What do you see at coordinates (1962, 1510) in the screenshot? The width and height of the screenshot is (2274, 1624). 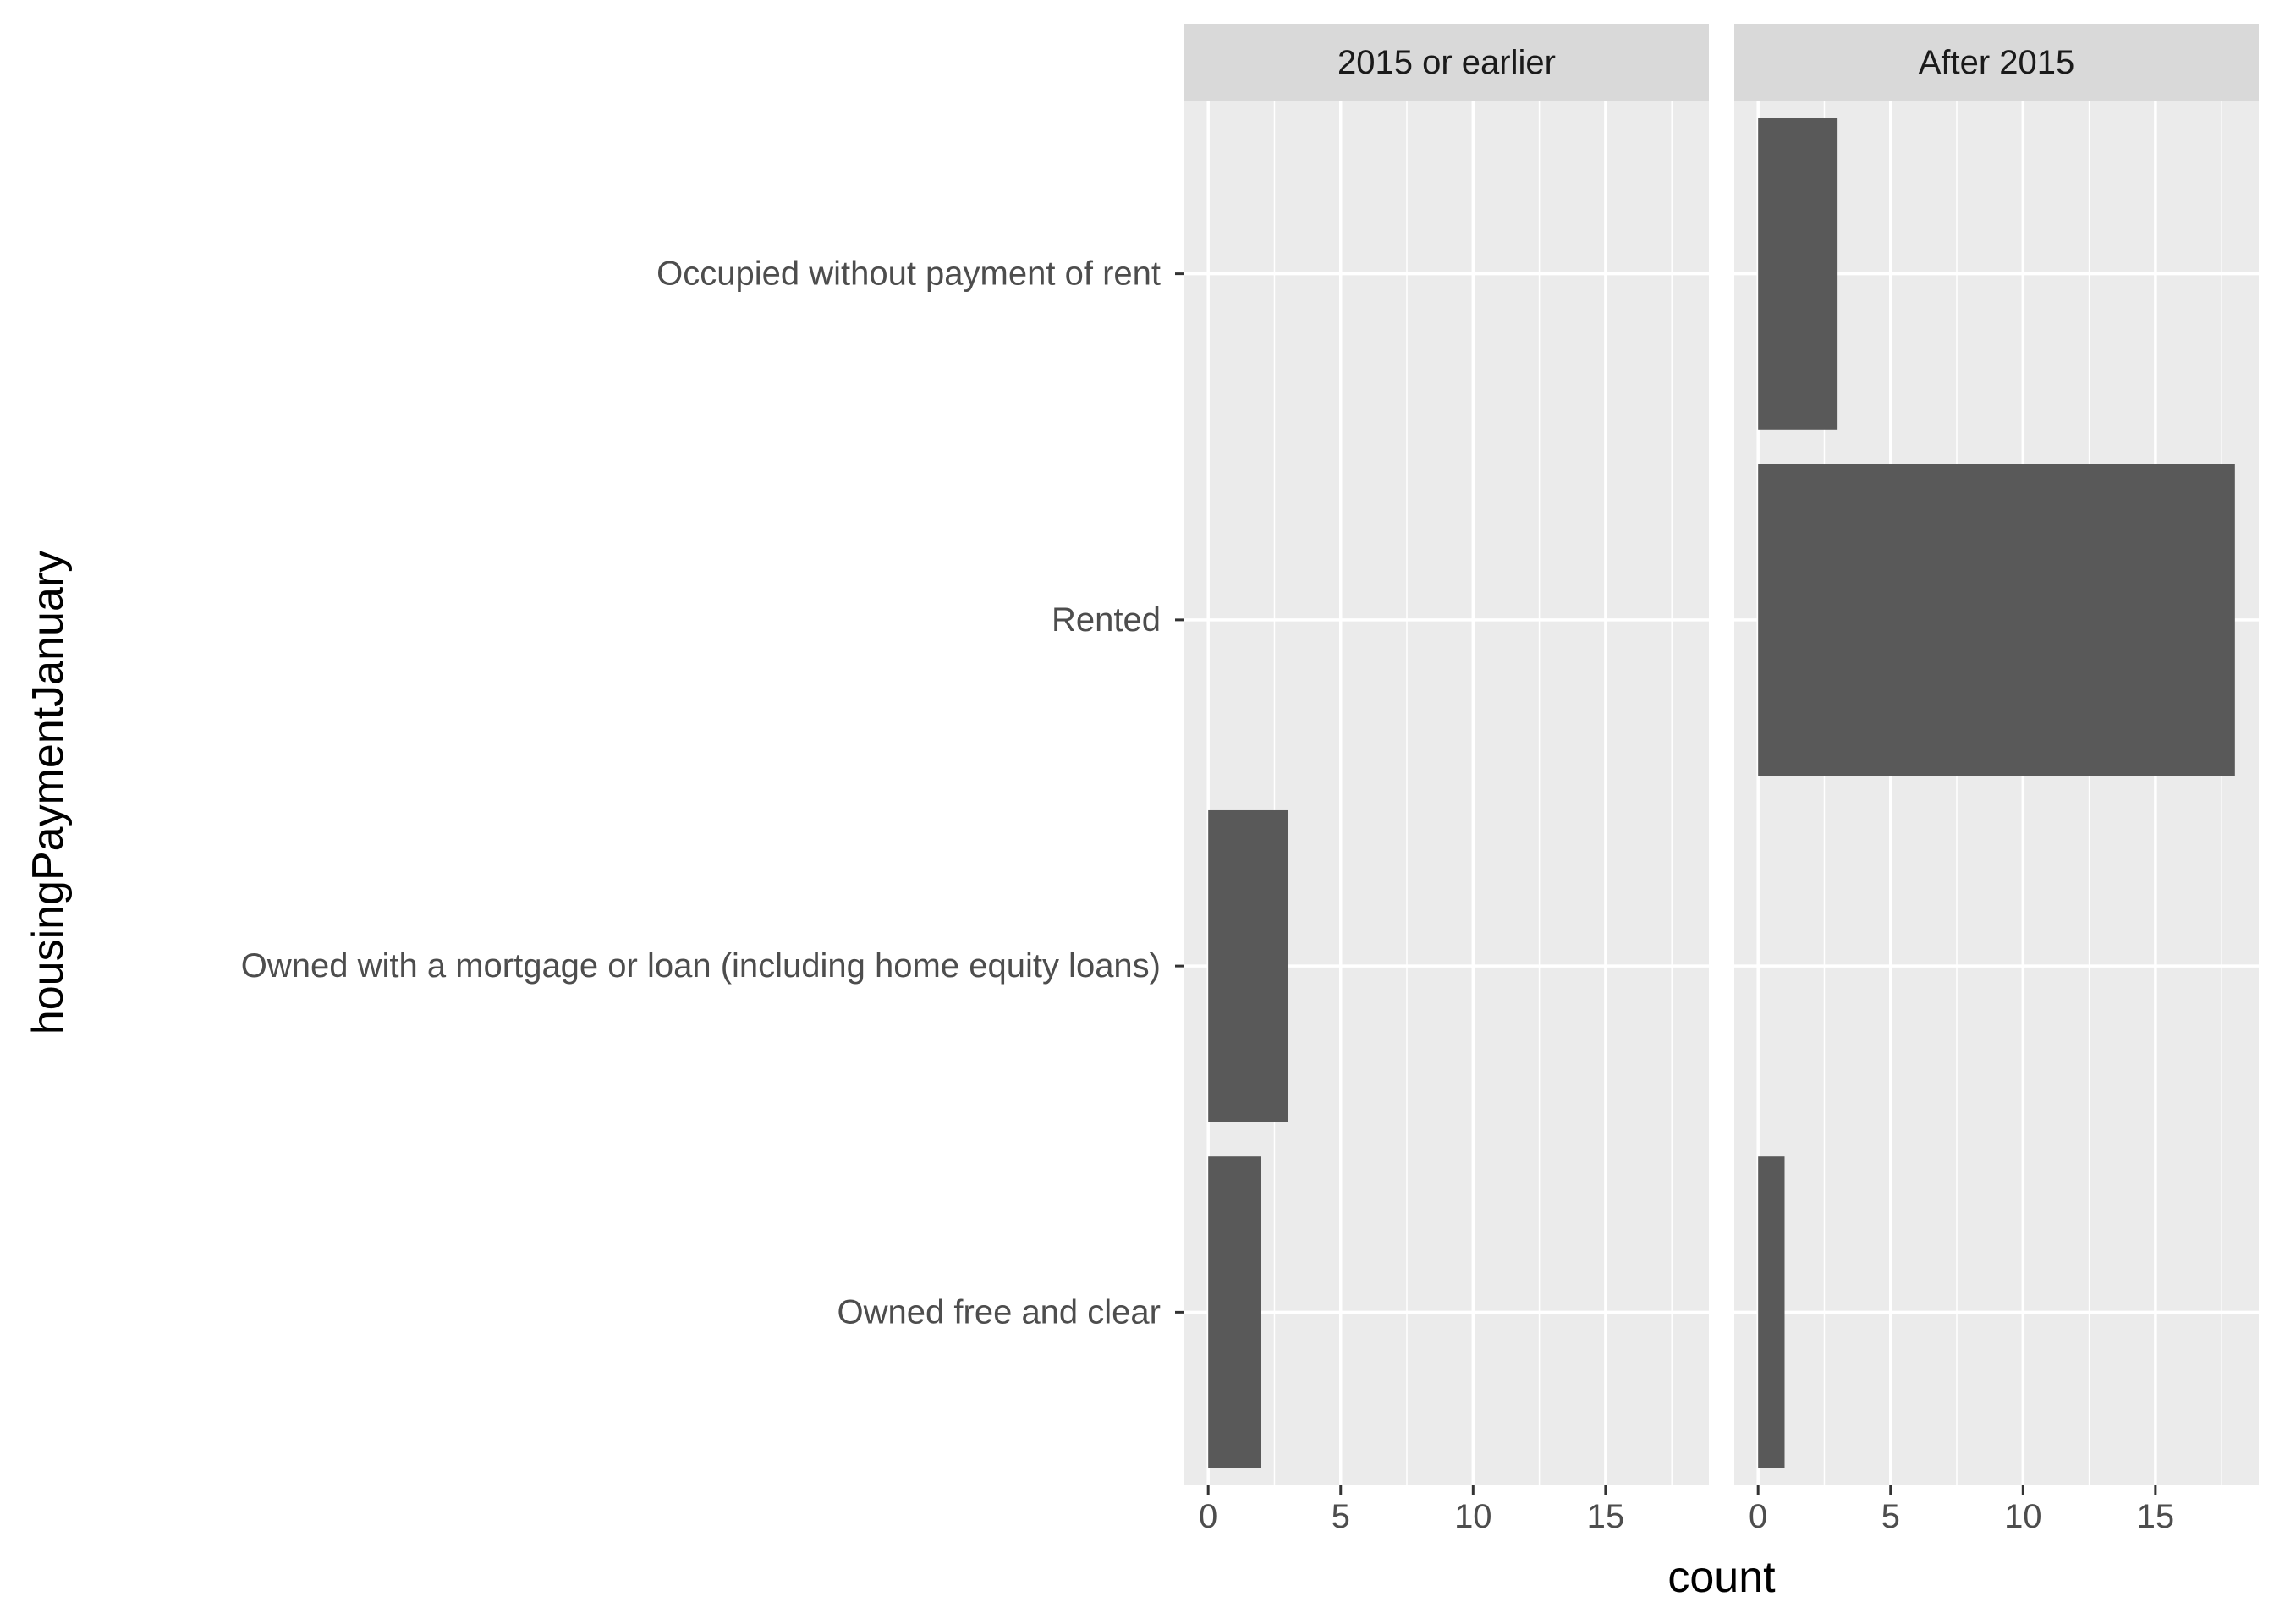 I see `x-axis-panel-2: 0 5 10 15` at bounding box center [1962, 1510].